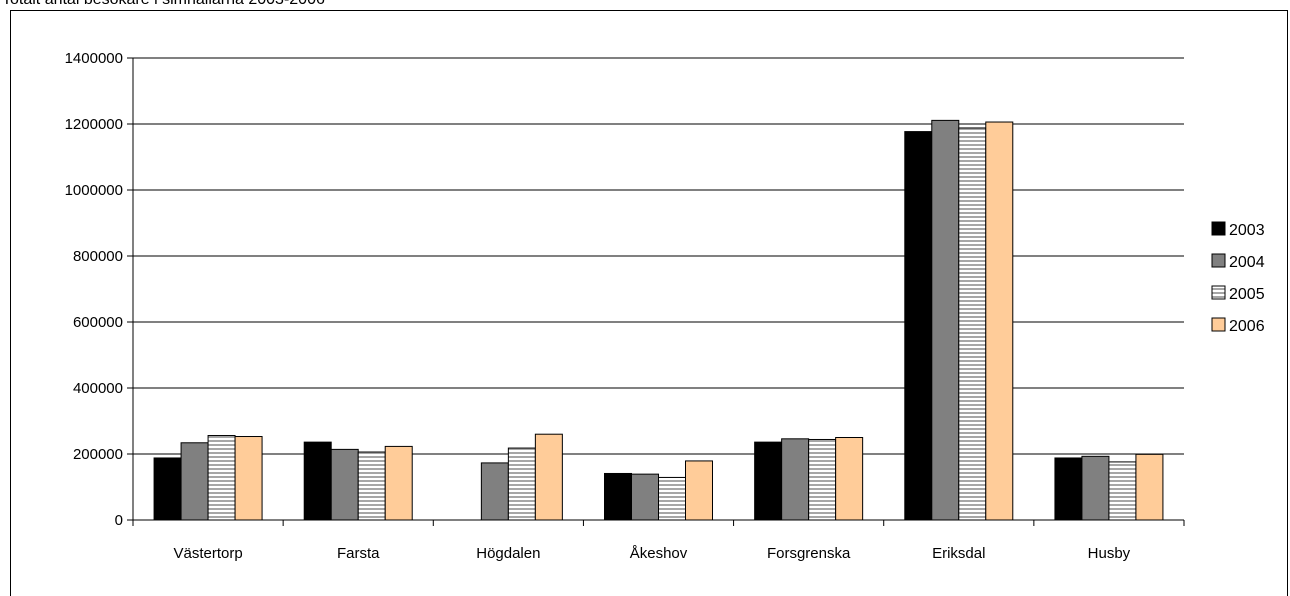  What do you see at coordinates (94, 58) in the screenshot?
I see `y-tick-label: 1400000` at bounding box center [94, 58].